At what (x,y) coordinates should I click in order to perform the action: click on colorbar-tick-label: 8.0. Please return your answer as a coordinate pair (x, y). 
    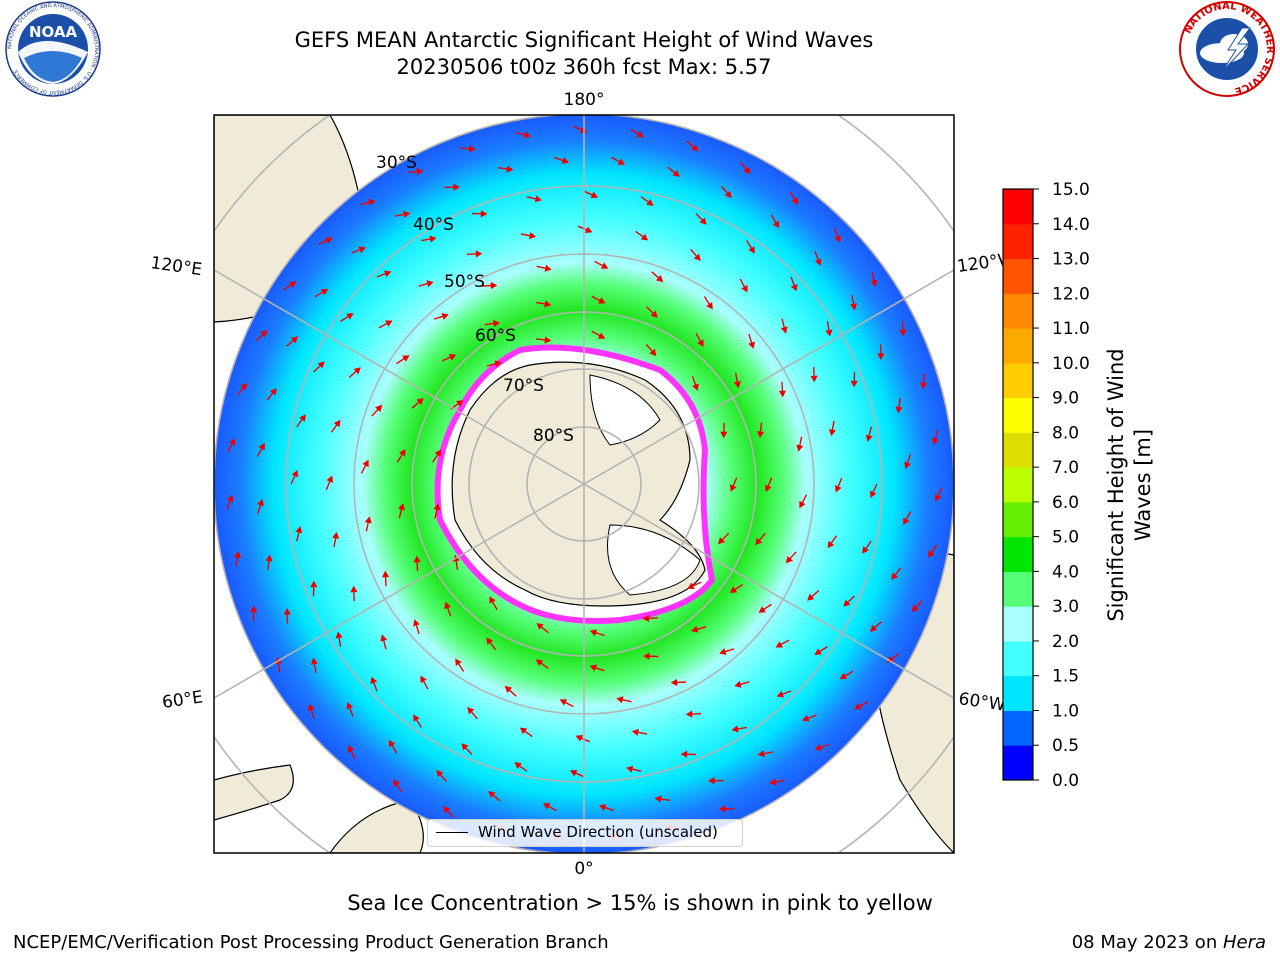
    Looking at the image, I should click on (1065, 433).